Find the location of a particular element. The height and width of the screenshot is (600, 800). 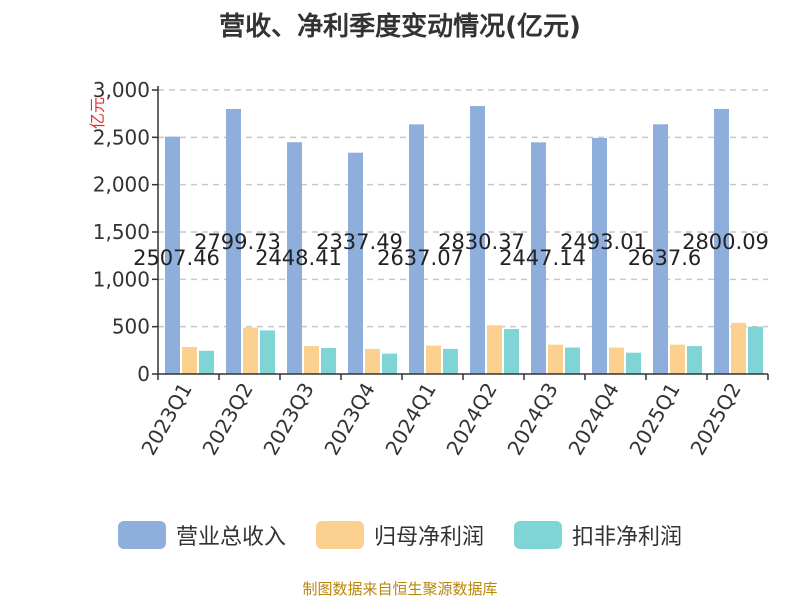

y-tick-label: 3,000 is located at coordinates (121, 90).